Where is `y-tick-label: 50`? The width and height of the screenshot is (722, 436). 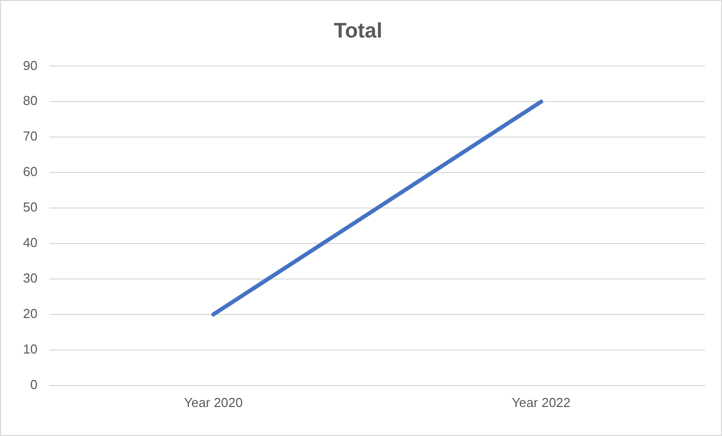
y-tick-label: 50 is located at coordinates (30, 207).